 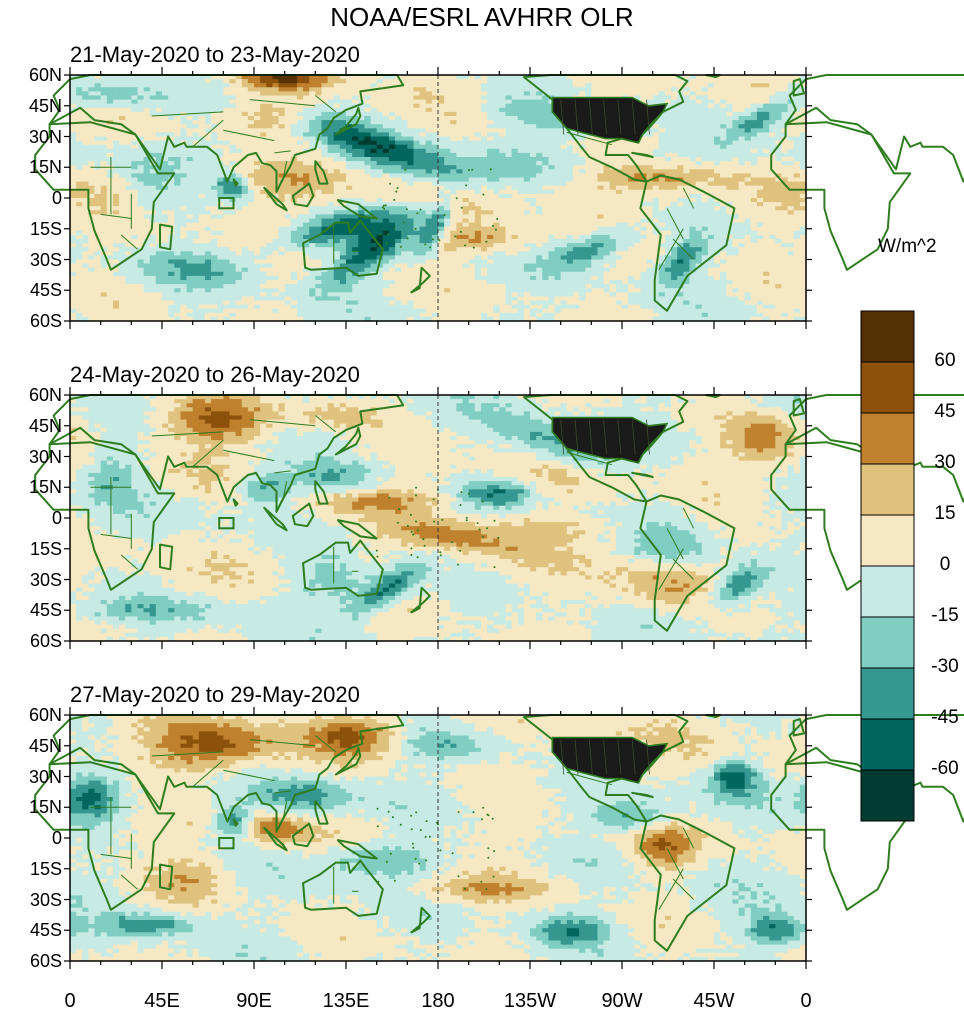 I want to click on colorbar, so click(x=887, y=566).